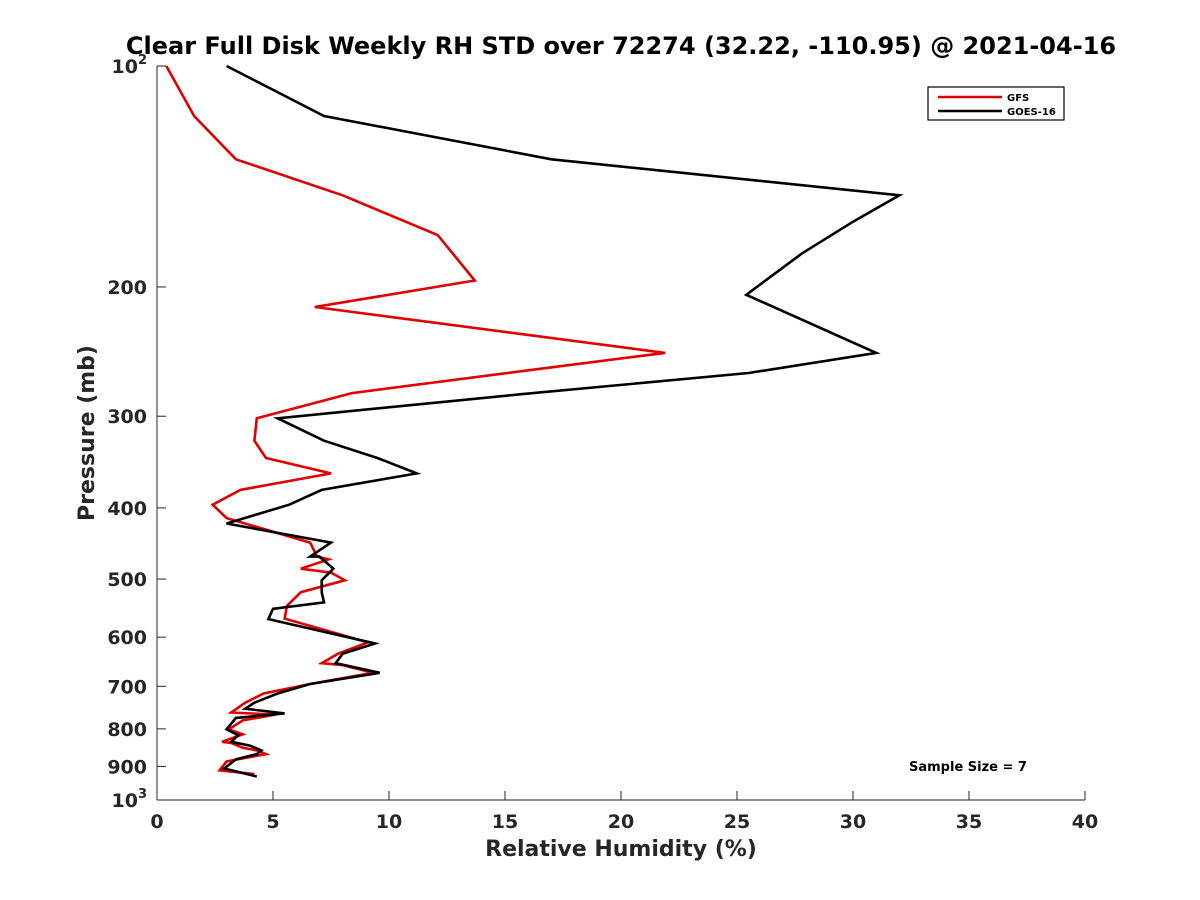 The height and width of the screenshot is (900, 1200). I want to click on legend-label-gfs: GFS, so click(1018, 98).